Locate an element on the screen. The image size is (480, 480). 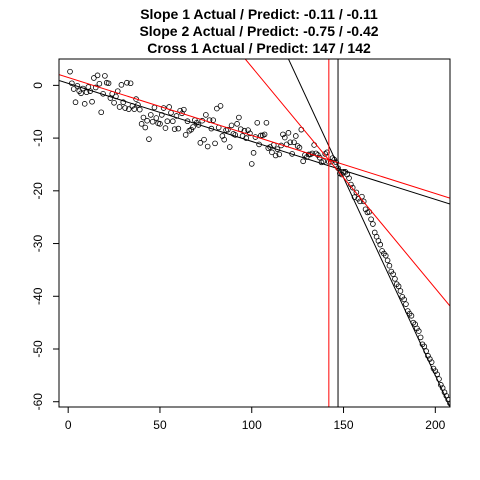
y-tick-label: -30 is located at coordinates (38, 244).